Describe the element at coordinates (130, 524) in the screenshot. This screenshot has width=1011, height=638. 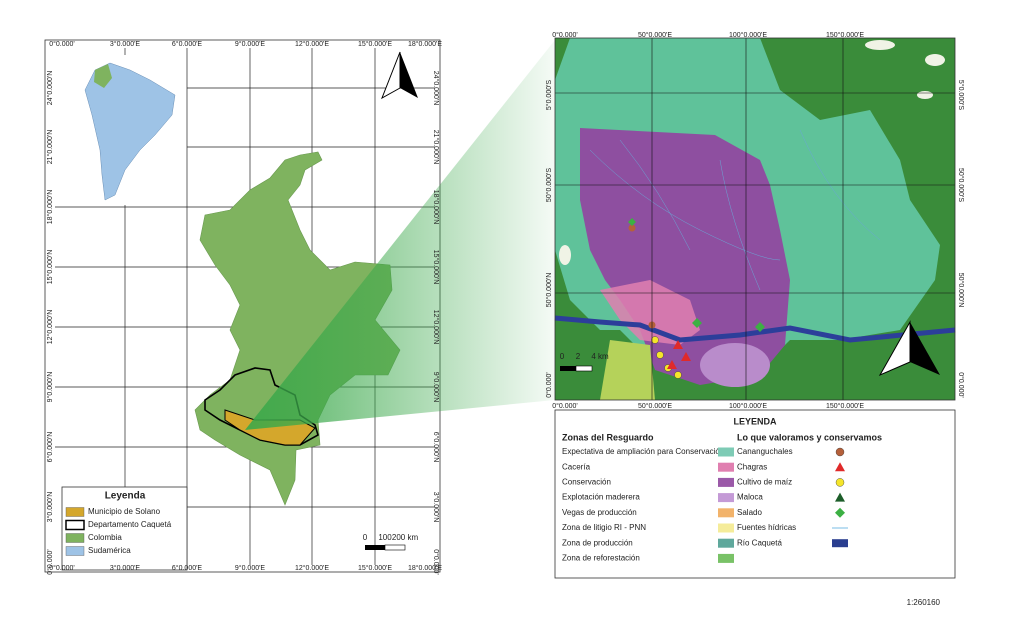
I see `legend-label: Departamento Caquetá` at that location.